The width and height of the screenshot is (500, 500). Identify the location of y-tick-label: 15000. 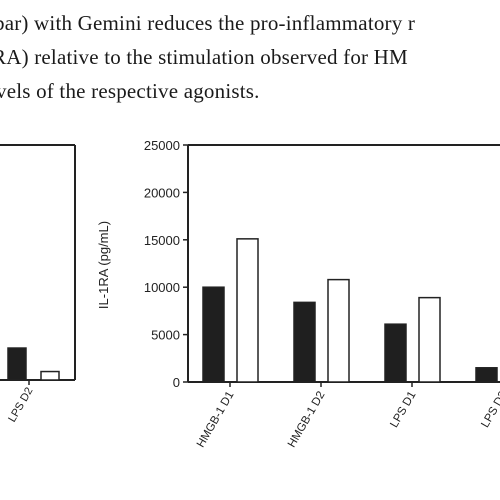
(162, 240).